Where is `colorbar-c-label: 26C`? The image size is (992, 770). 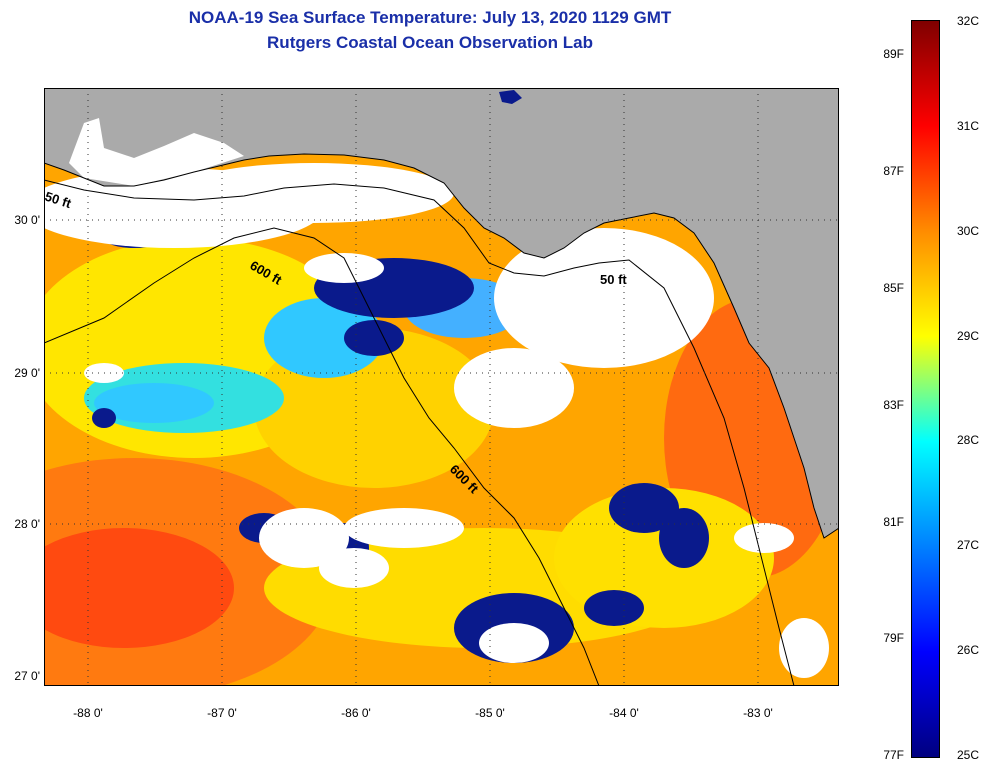 colorbar-c-label: 26C is located at coordinates (968, 650).